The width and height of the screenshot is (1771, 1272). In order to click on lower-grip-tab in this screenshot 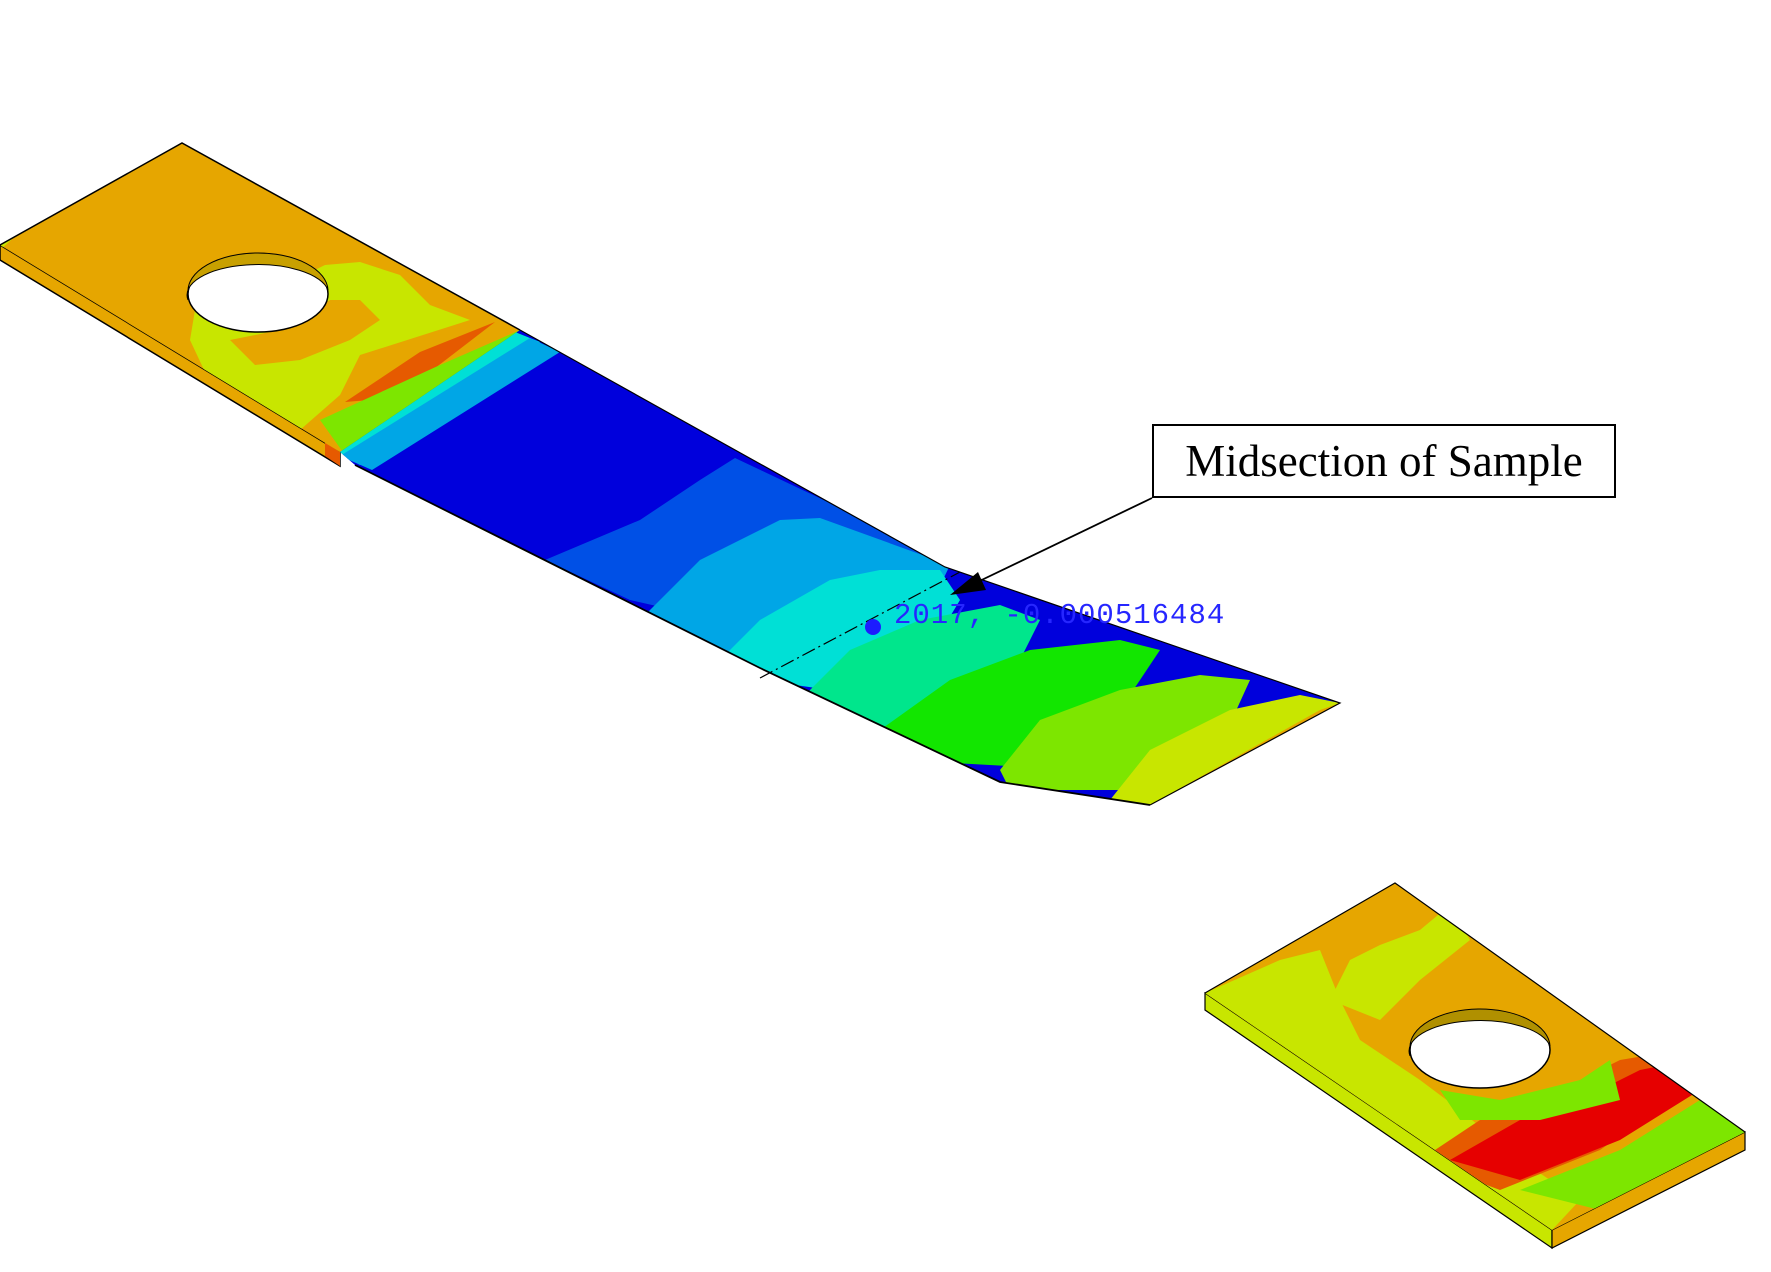, I will do `click(1475, 1066)`.